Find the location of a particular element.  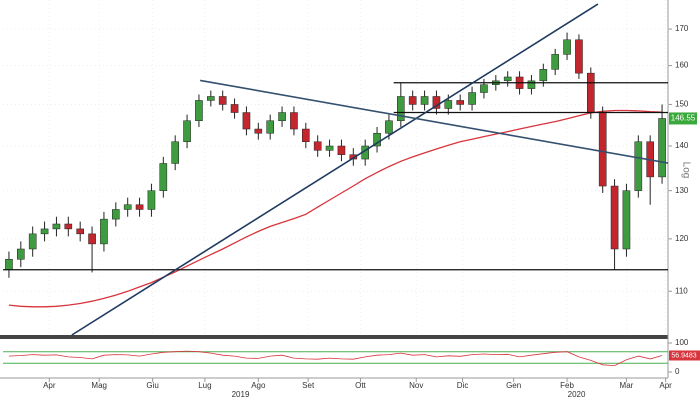

x-tick-label: Mag is located at coordinates (99, 385).